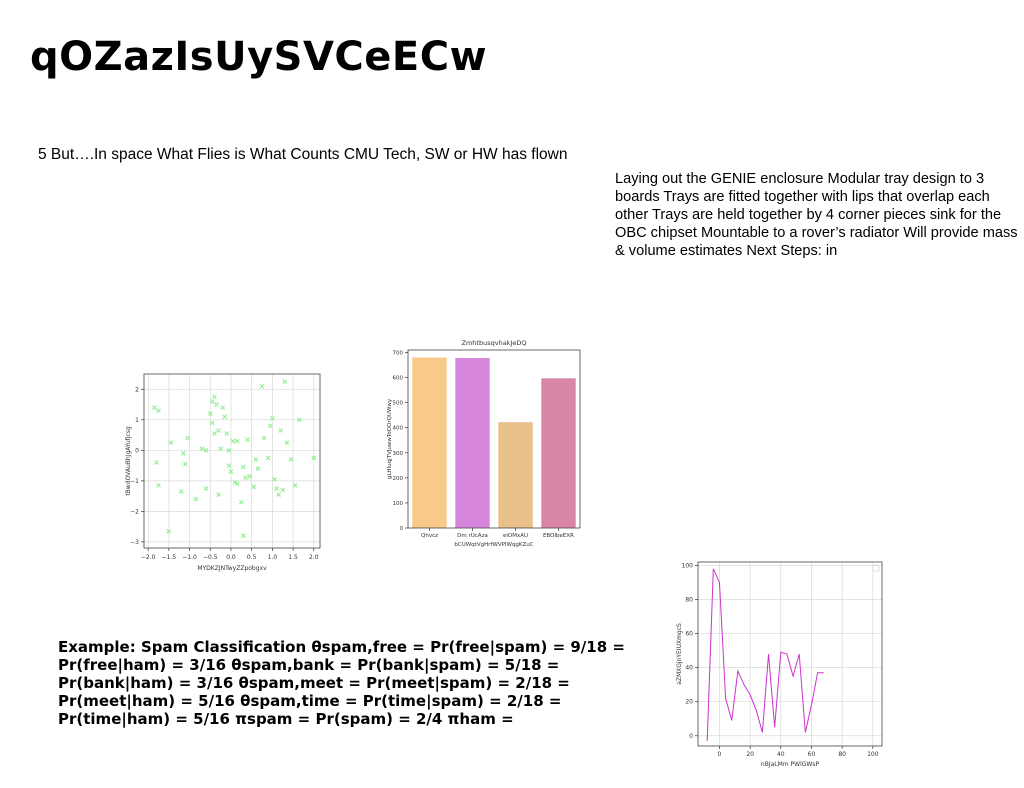 The width and height of the screenshot is (1024, 788). I want to click on bar-ytick-label: 400, so click(398, 429).